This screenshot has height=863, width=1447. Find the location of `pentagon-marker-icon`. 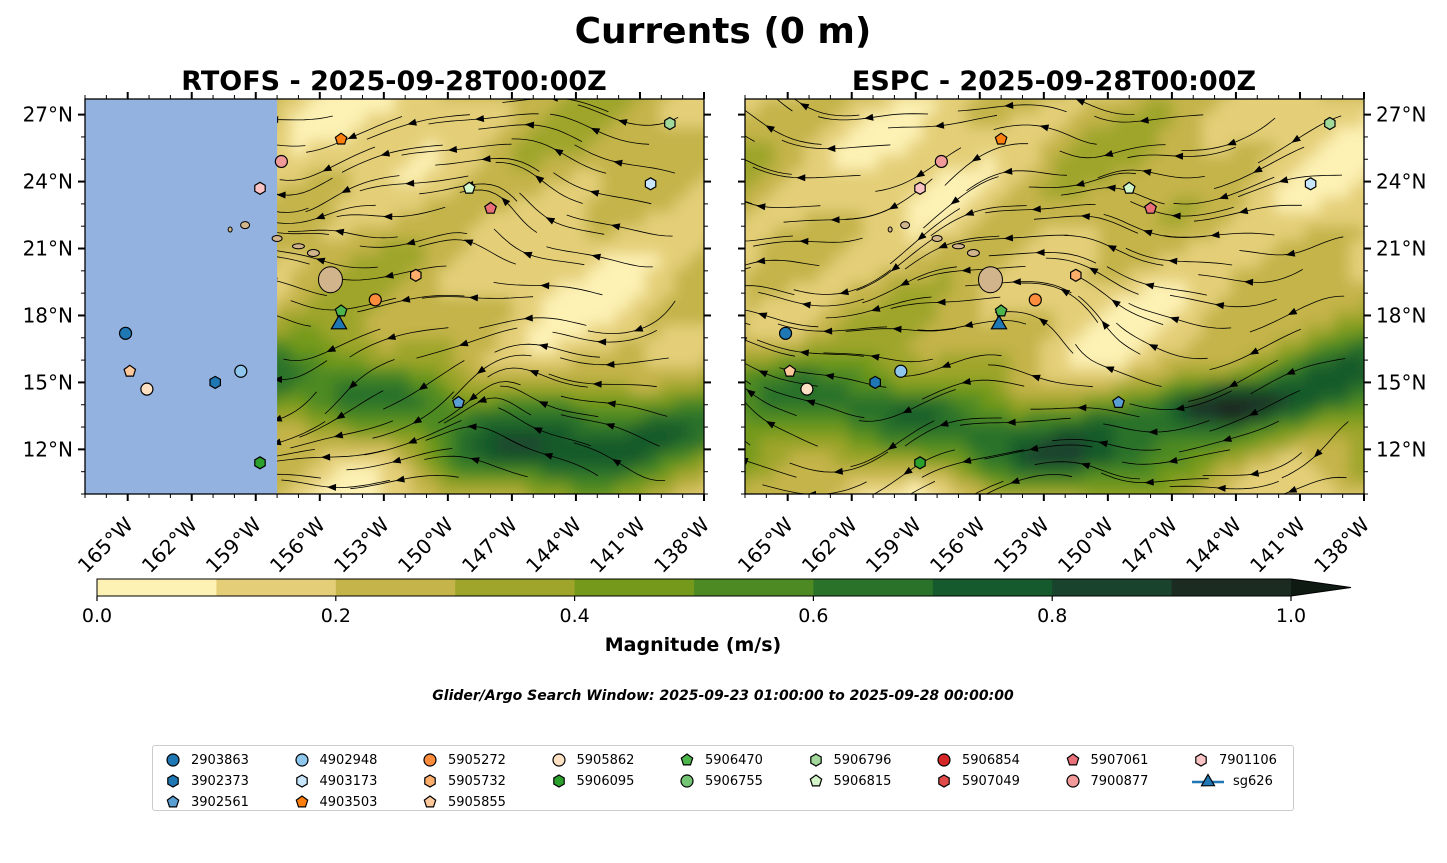

pentagon-marker-icon is located at coordinates (687, 759).